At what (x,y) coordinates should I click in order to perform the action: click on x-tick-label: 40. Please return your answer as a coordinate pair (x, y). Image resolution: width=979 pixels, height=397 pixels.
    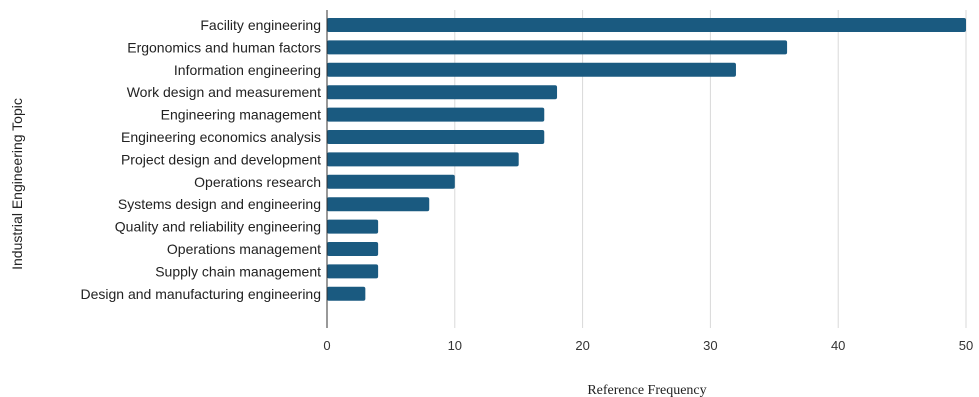
    Looking at the image, I should click on (838, 345).